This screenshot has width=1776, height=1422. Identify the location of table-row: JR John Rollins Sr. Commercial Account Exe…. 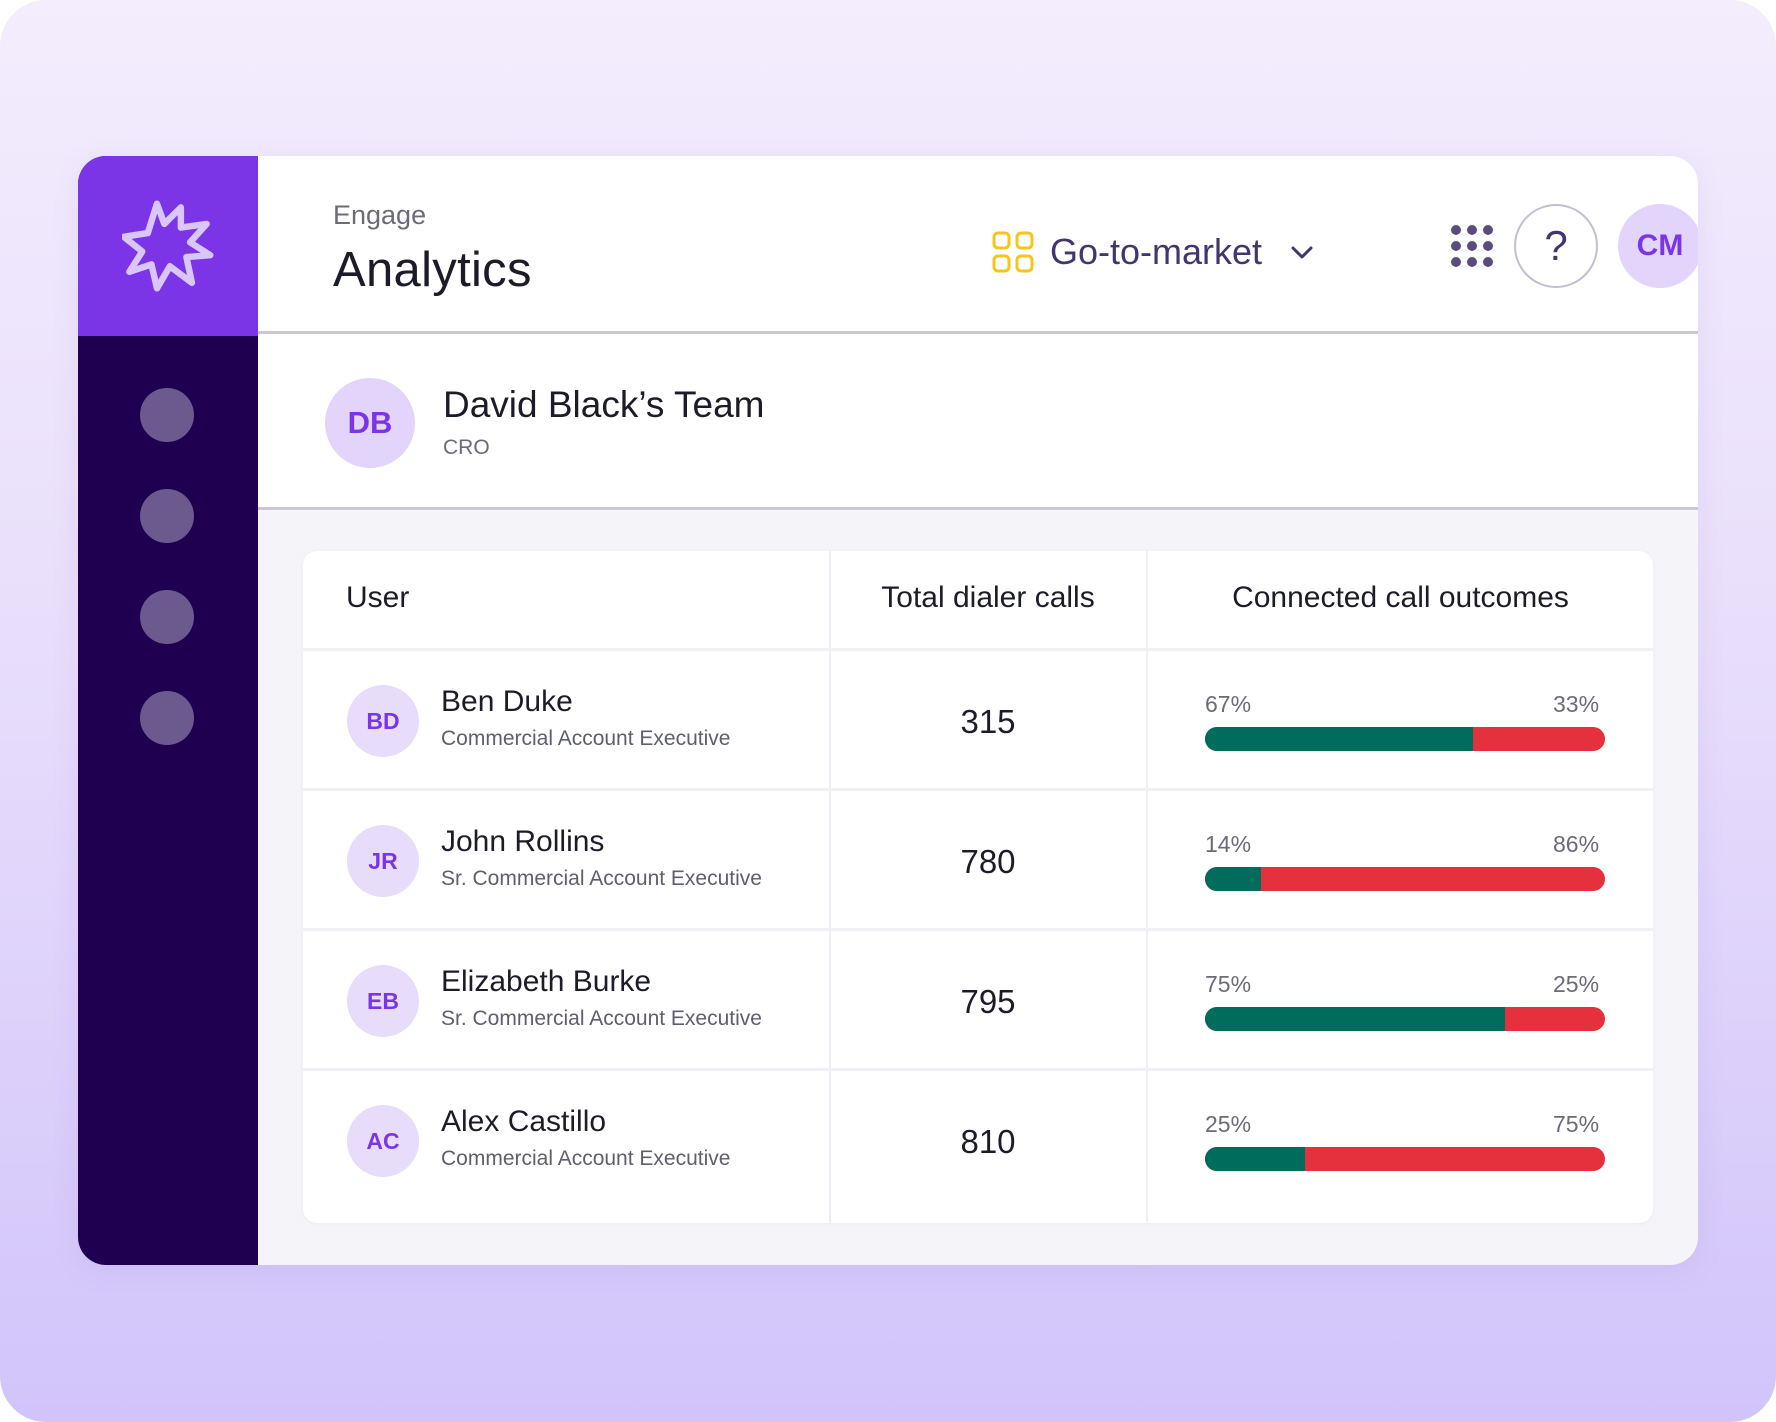
(978, 861).